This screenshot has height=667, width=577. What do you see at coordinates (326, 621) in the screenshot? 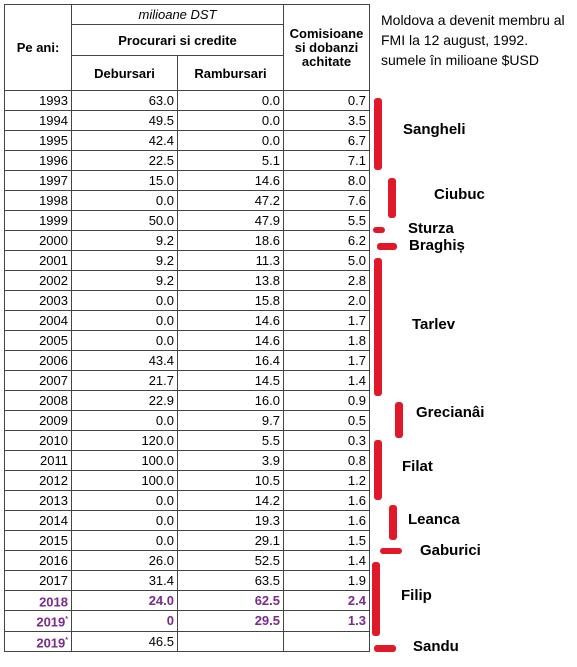
I see `fees-cell: 1.3` at bounding box center [326, 621].